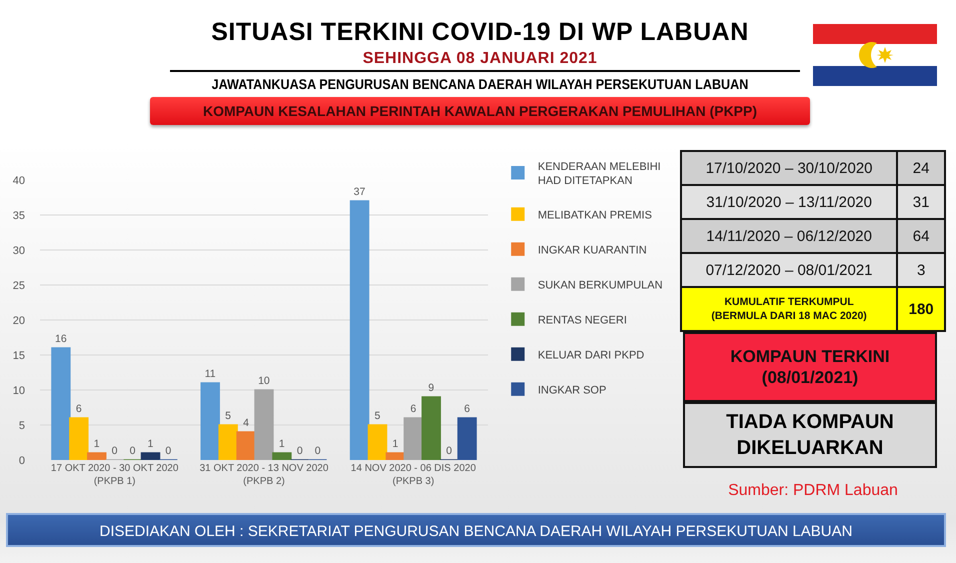  What do you see at coordinates (21, 426) in the screenshot?
I see `y-tick-label: 5` at bounding box center [21, 426].